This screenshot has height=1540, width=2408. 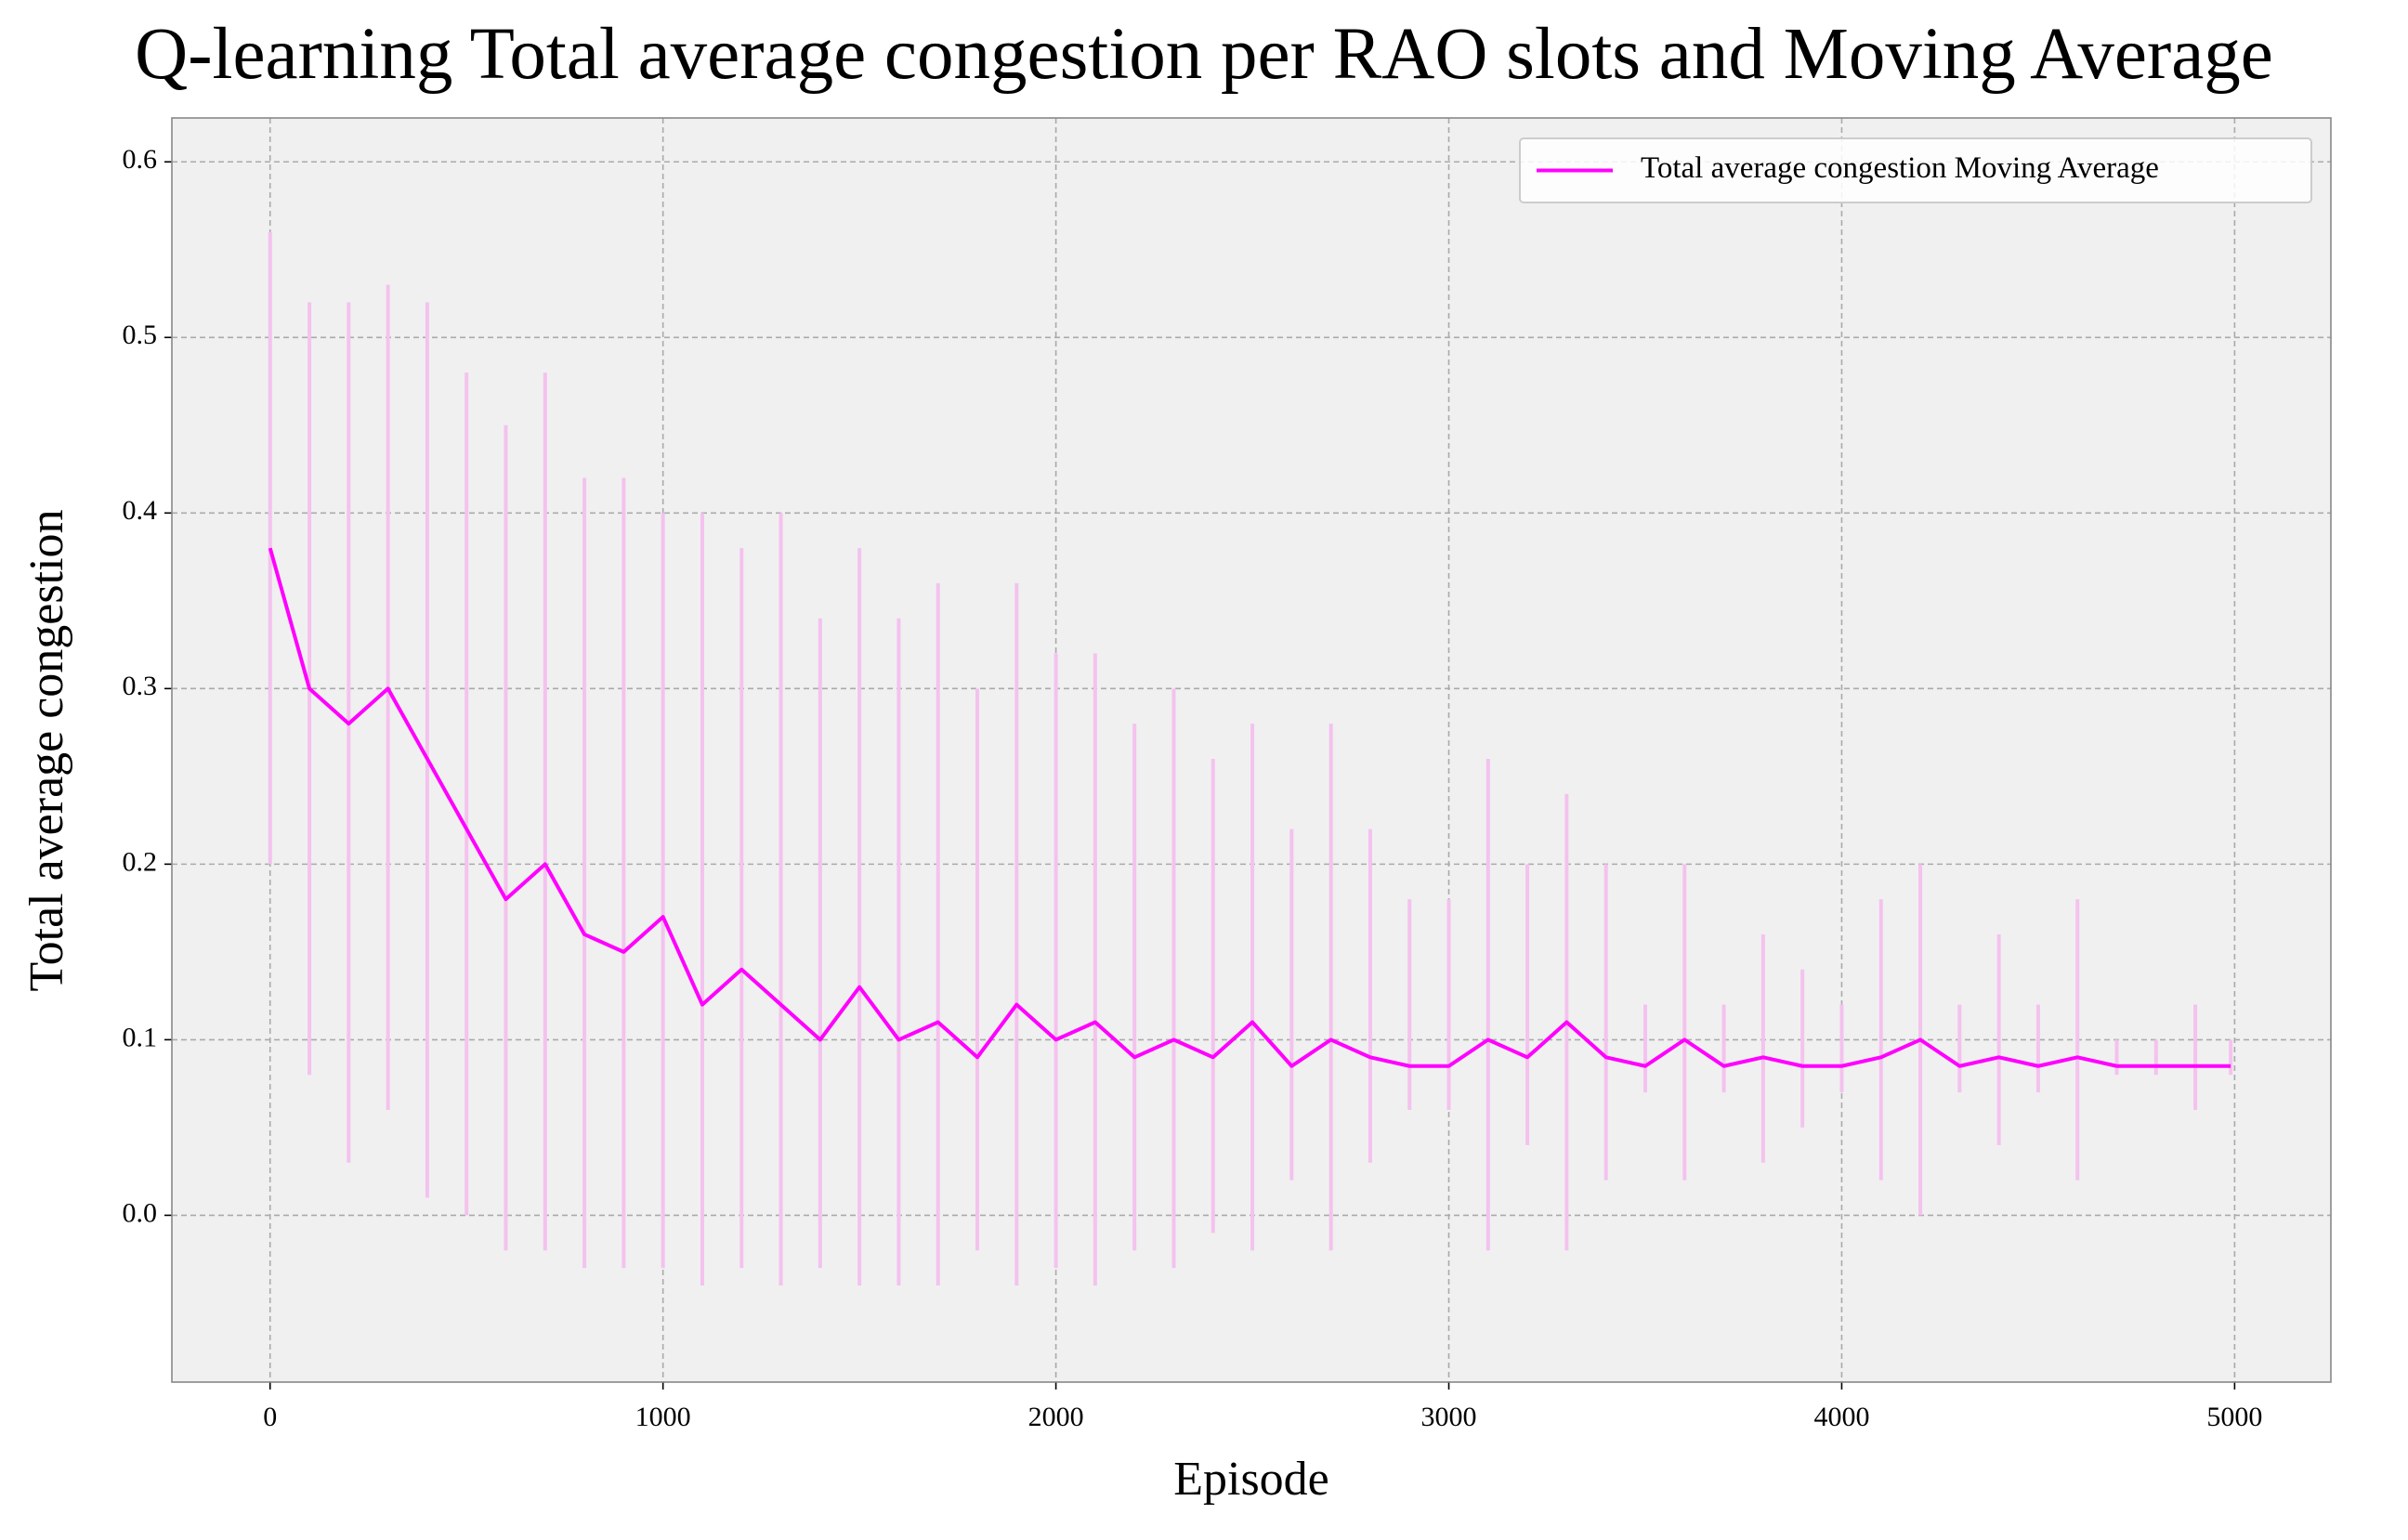 I want to click on x-tick-label: 4000, so click(x=1841, y=1417).